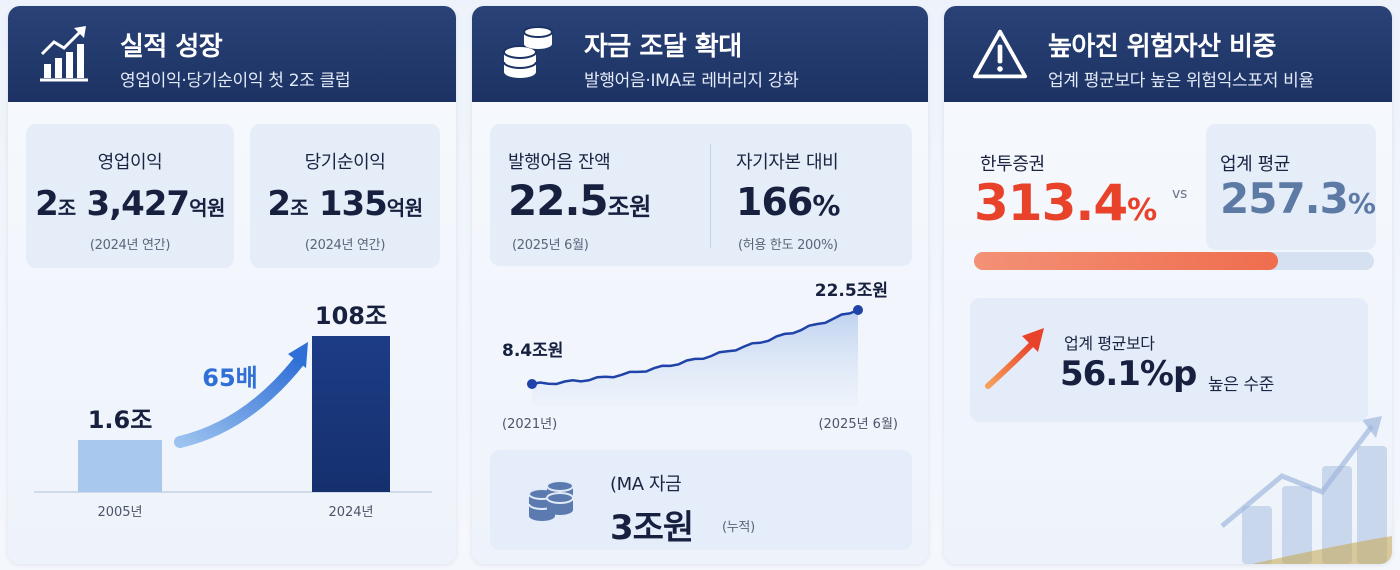 The height and width of the screenshot is (570, 1400). I want to click on panel-title: 자금 조달 확대, so click(663, 47).